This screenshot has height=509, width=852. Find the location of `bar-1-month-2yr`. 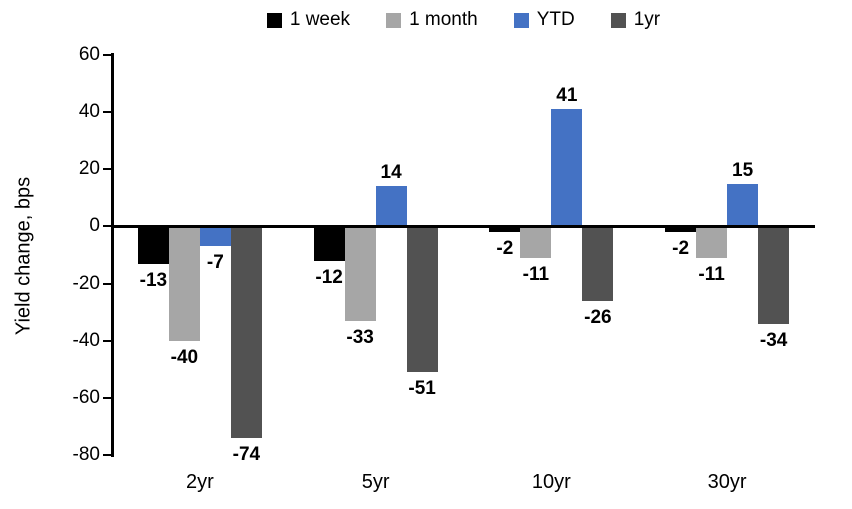

bar-1-month-2yr is located at coordinates (184, 283).